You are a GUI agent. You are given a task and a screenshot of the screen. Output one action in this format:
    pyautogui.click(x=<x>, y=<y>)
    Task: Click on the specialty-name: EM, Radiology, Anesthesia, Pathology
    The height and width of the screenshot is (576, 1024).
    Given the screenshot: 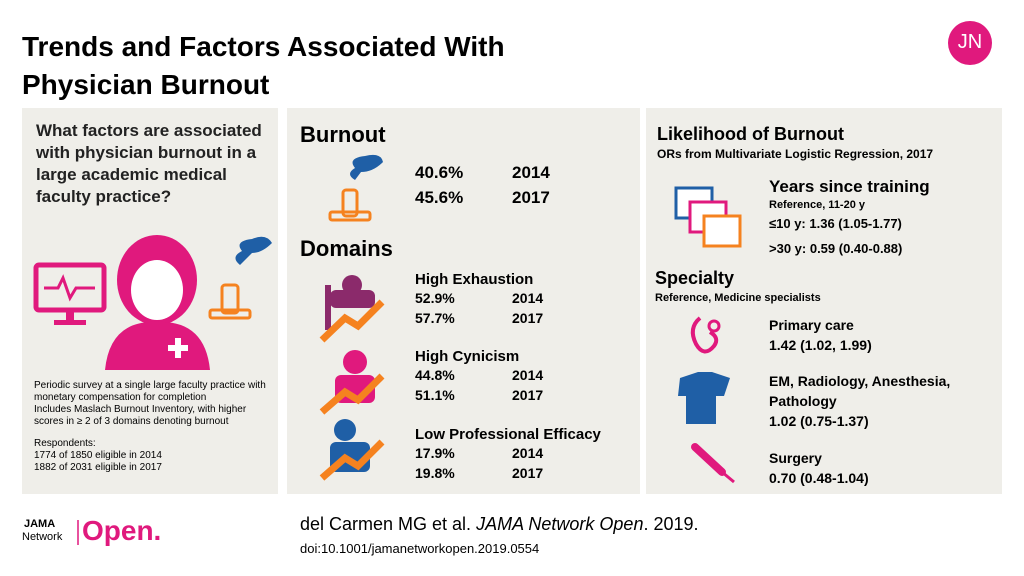 What is the action you would take?
    pyautogui.click(x=860, y=391)
    